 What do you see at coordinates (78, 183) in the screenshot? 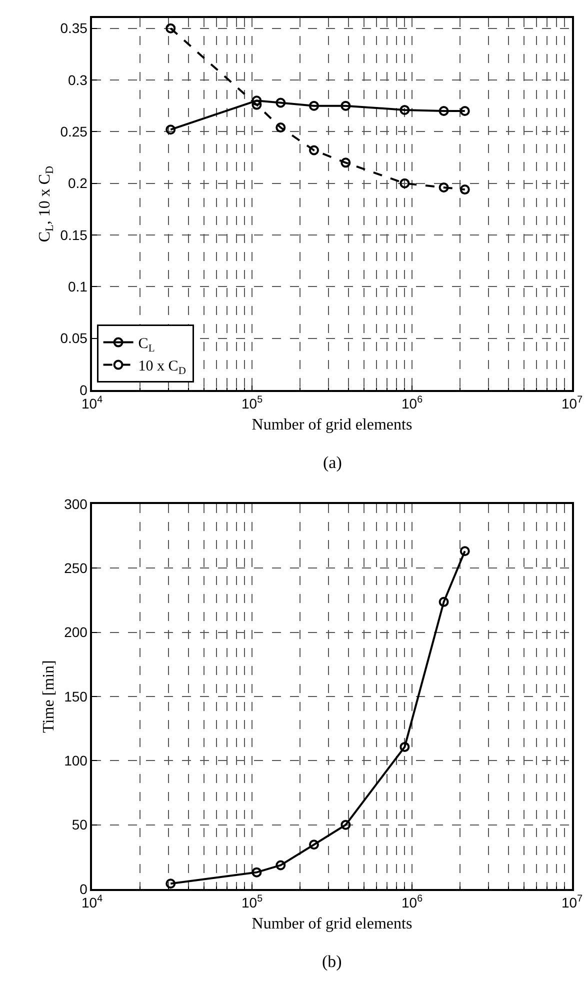
I see `y-tick-label: 0.2` at bounding box center [78, 183].